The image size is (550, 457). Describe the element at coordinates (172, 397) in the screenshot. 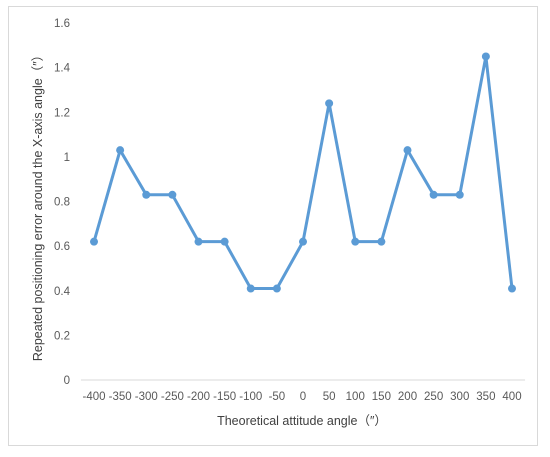

I see `x-tick-label: -250` at that location.